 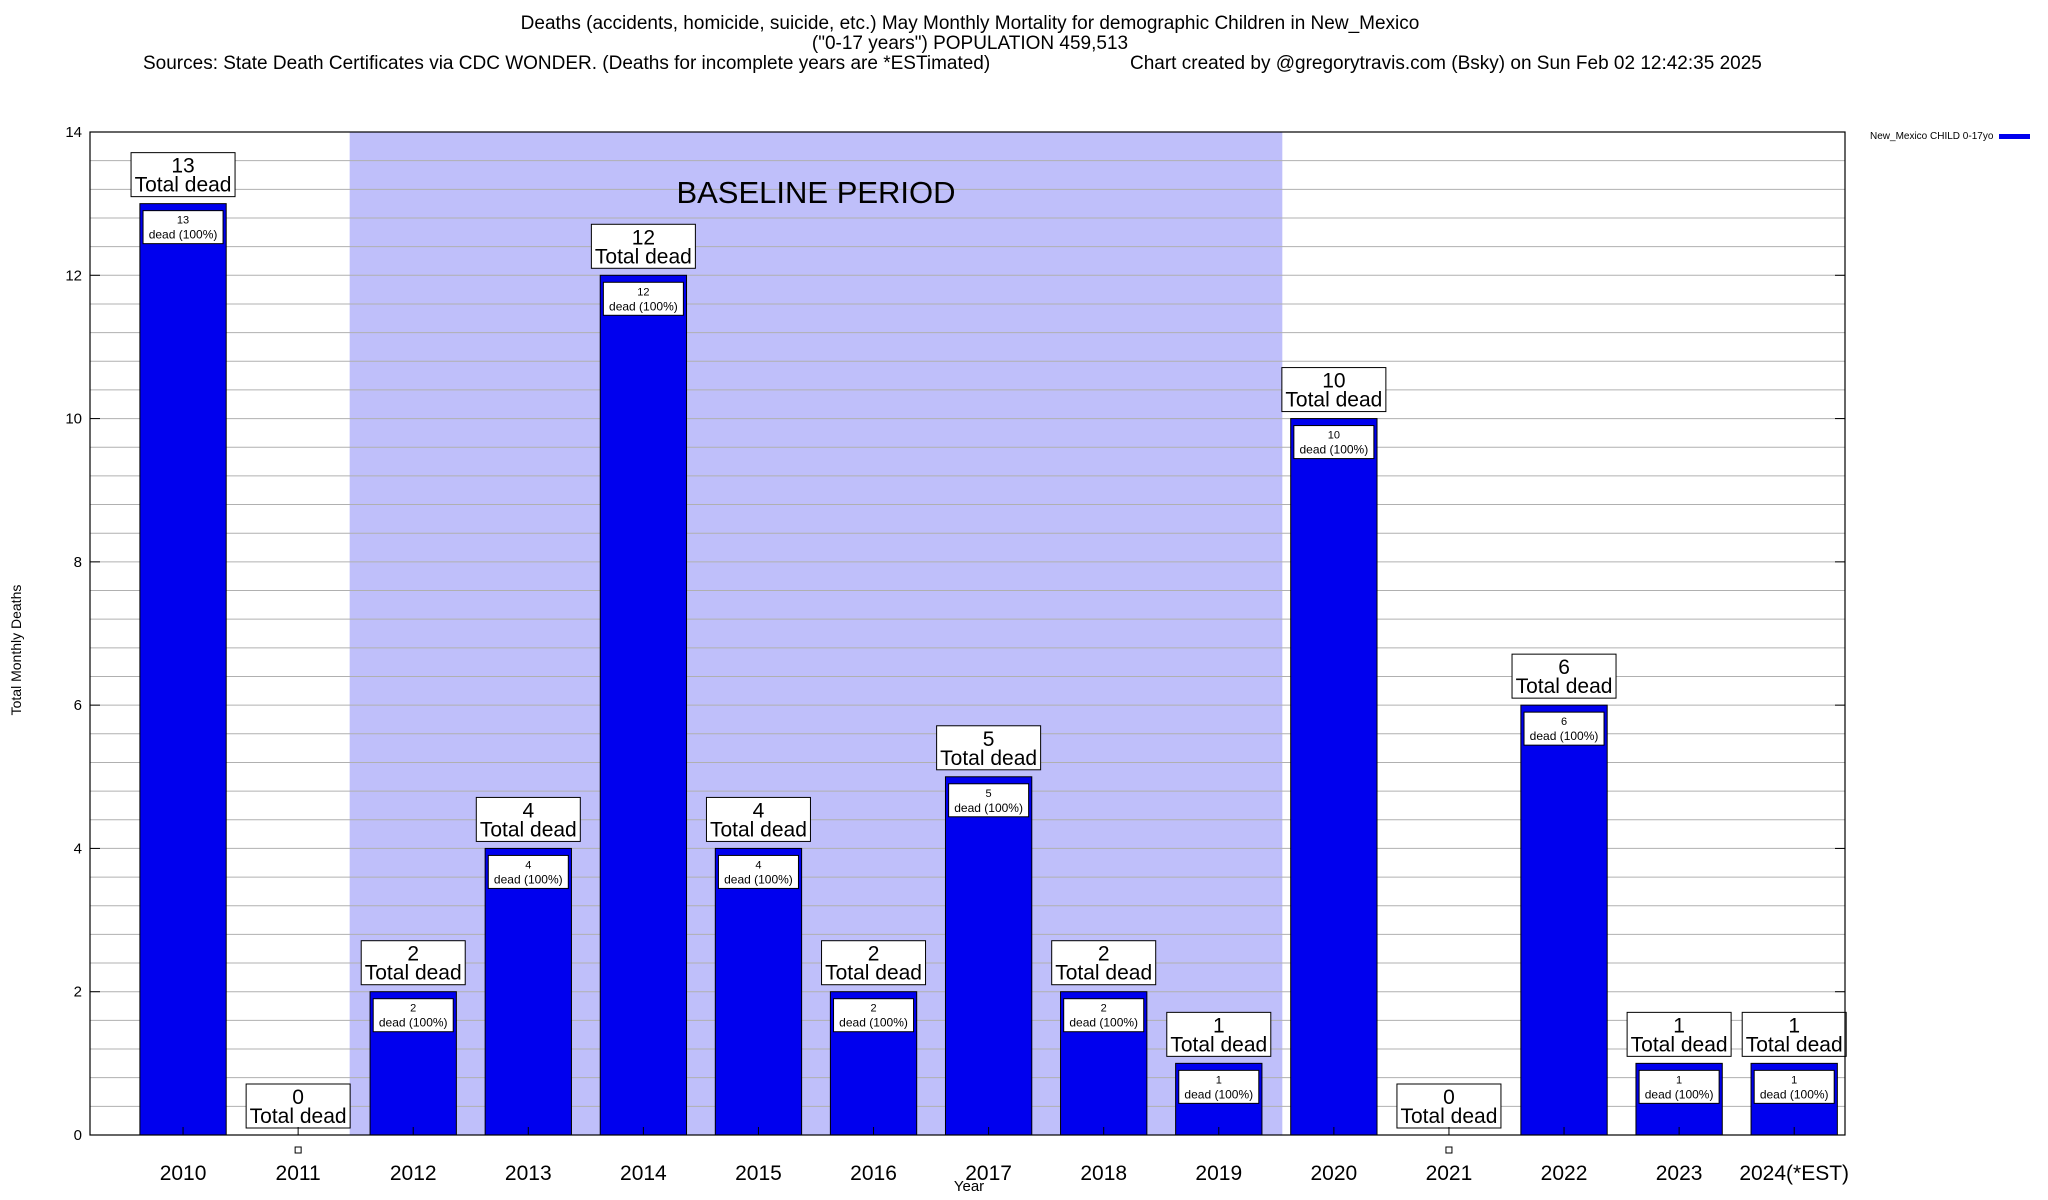 I want to click on y-tick-label: 10, so click(x=73, y=419).